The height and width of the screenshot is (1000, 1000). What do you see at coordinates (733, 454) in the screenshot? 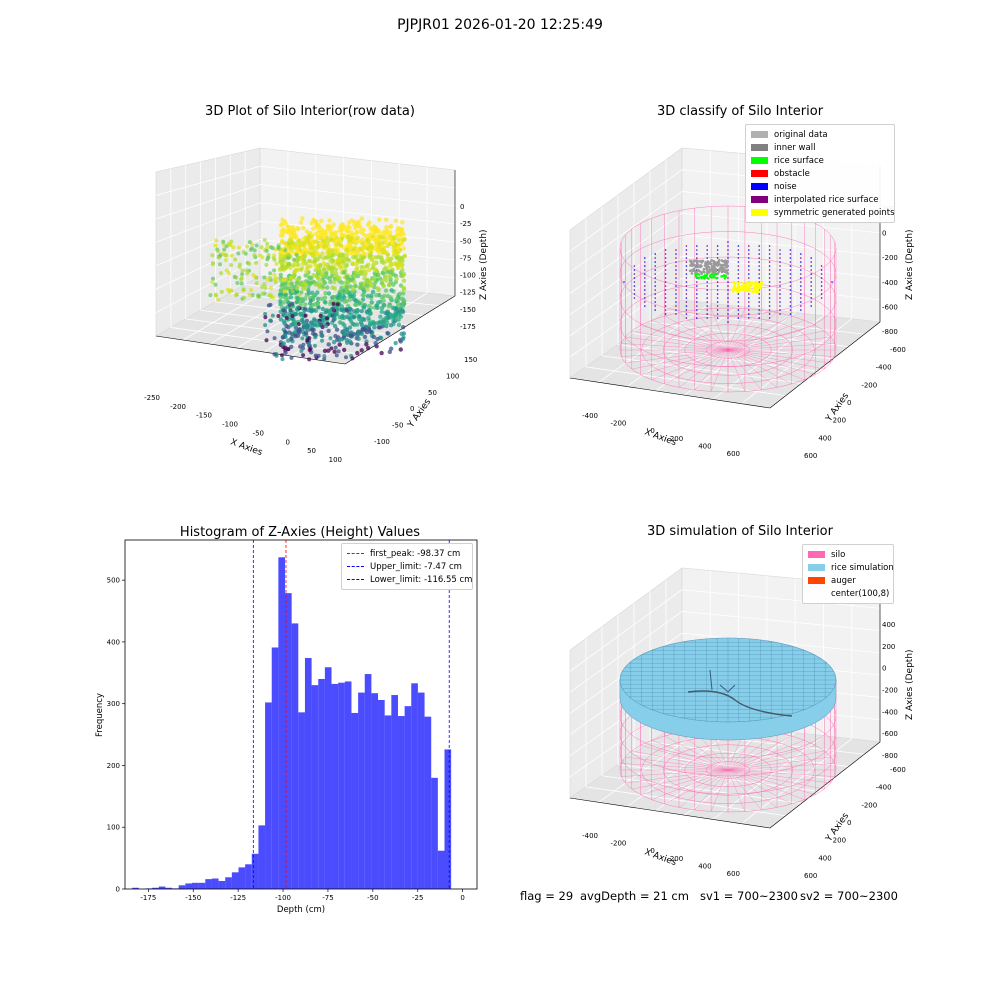
I see `cls-x-tick-label: 600` at bounding box center [733, 454].